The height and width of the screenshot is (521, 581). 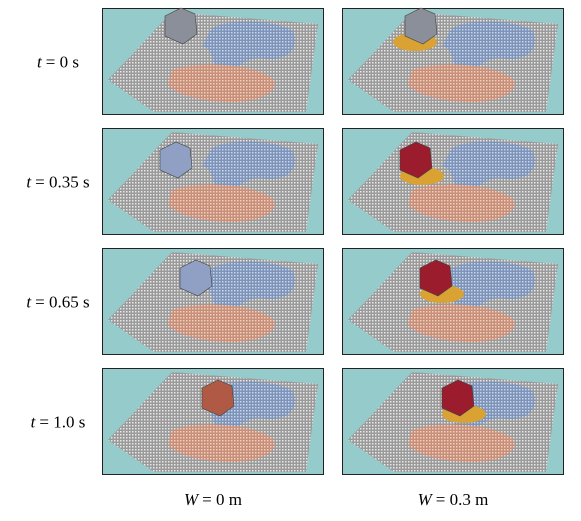 I want to click on label-value: = 1.0 s, so click(x=62, y=422).